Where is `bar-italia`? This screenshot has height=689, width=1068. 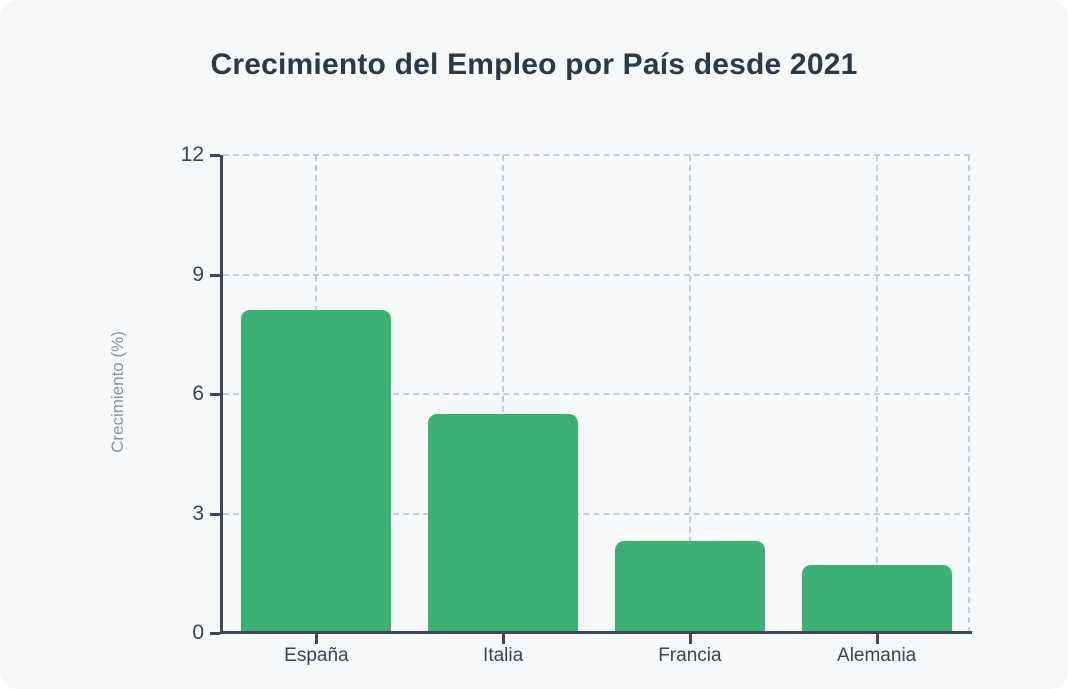 bar-italia is located at coordinates (503, 523).